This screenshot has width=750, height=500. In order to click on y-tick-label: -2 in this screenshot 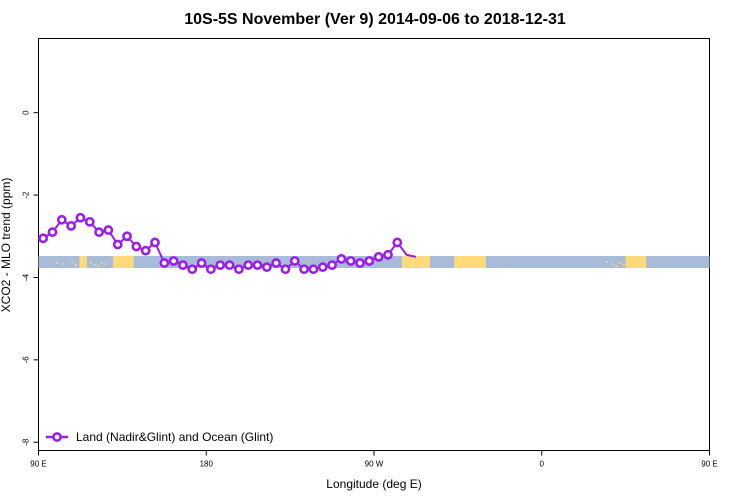, I will do `click(26, 195)`.